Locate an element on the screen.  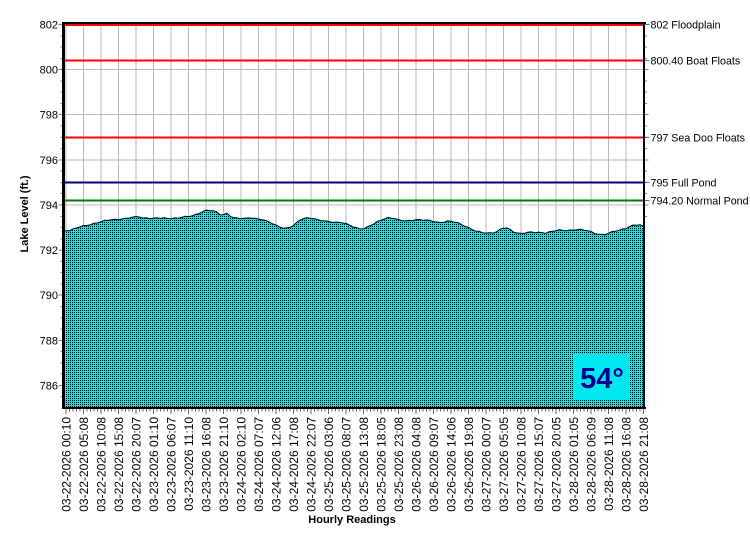
svg-text: 795 Full Pond is located at coordinates (684, 183).